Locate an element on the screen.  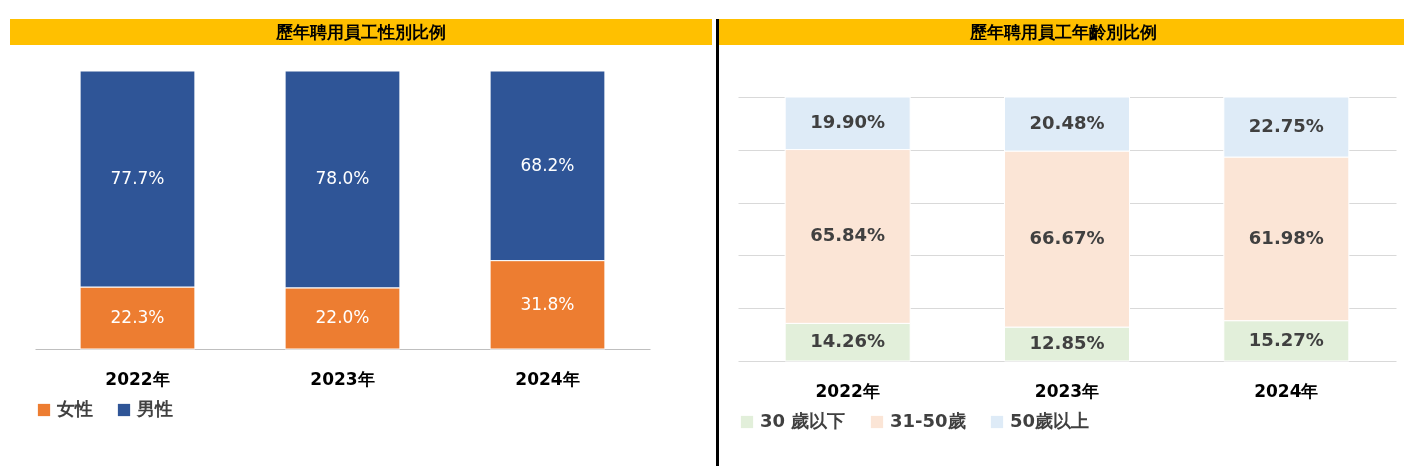
legend-label: 31-50歲 is located at coordinates (928, 420).